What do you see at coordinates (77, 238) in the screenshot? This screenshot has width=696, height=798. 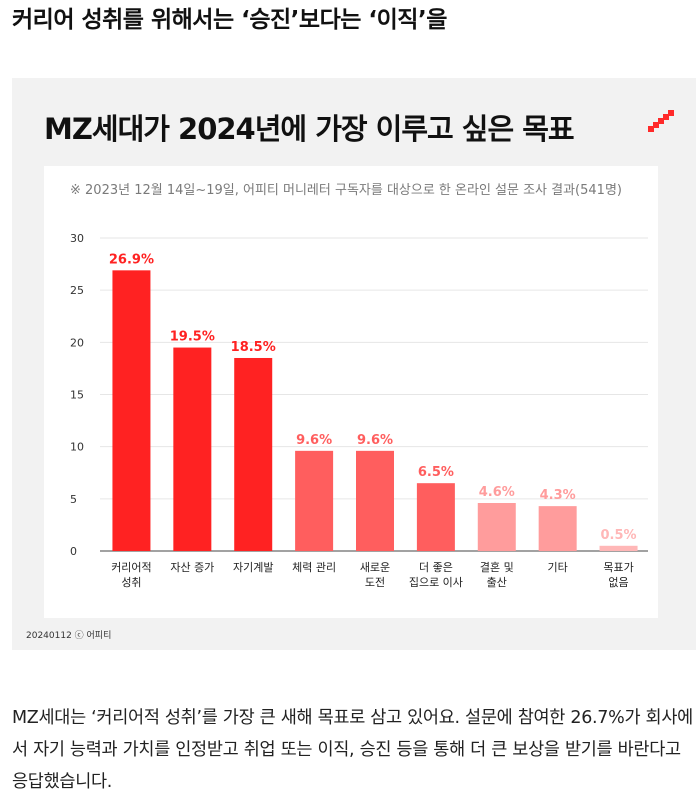 I see `y-tick-label: 30` at bounding box center [77, 238].